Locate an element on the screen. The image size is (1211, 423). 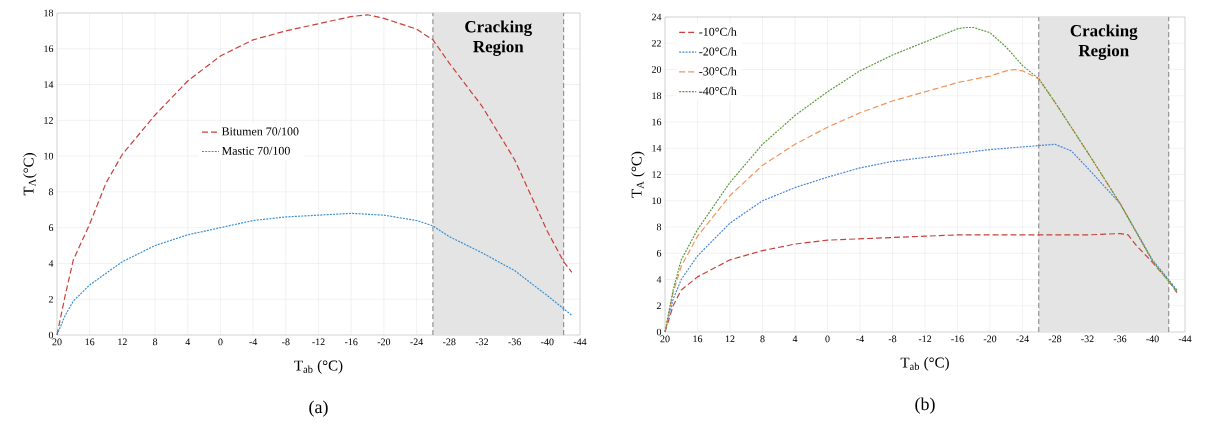
y-tick-label: 0 is located at coordinates (659, 332).